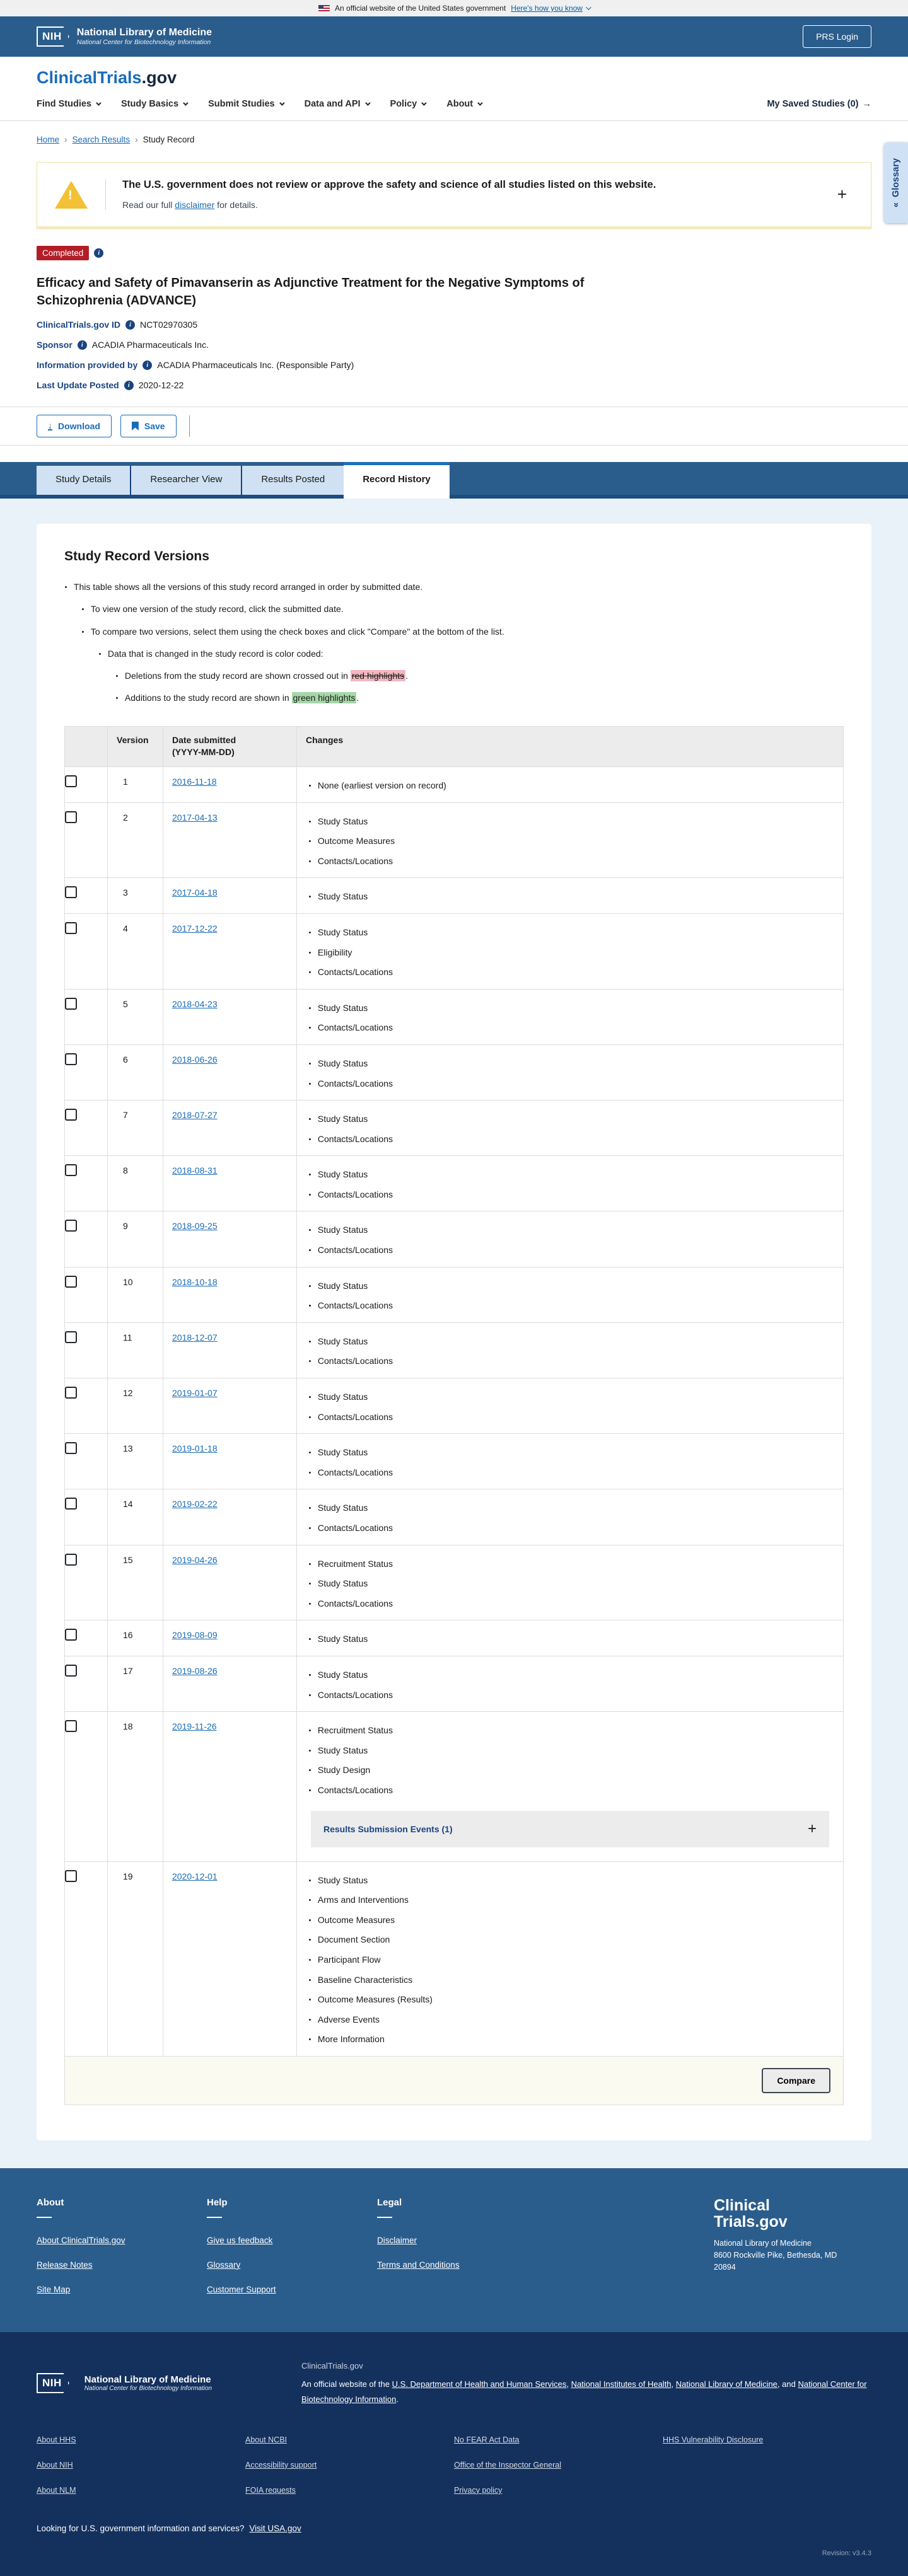  Describe the element at coordinates (195, 1448) in the screenshot. I see `date-submitted-link: 2019-01-18` at that location.